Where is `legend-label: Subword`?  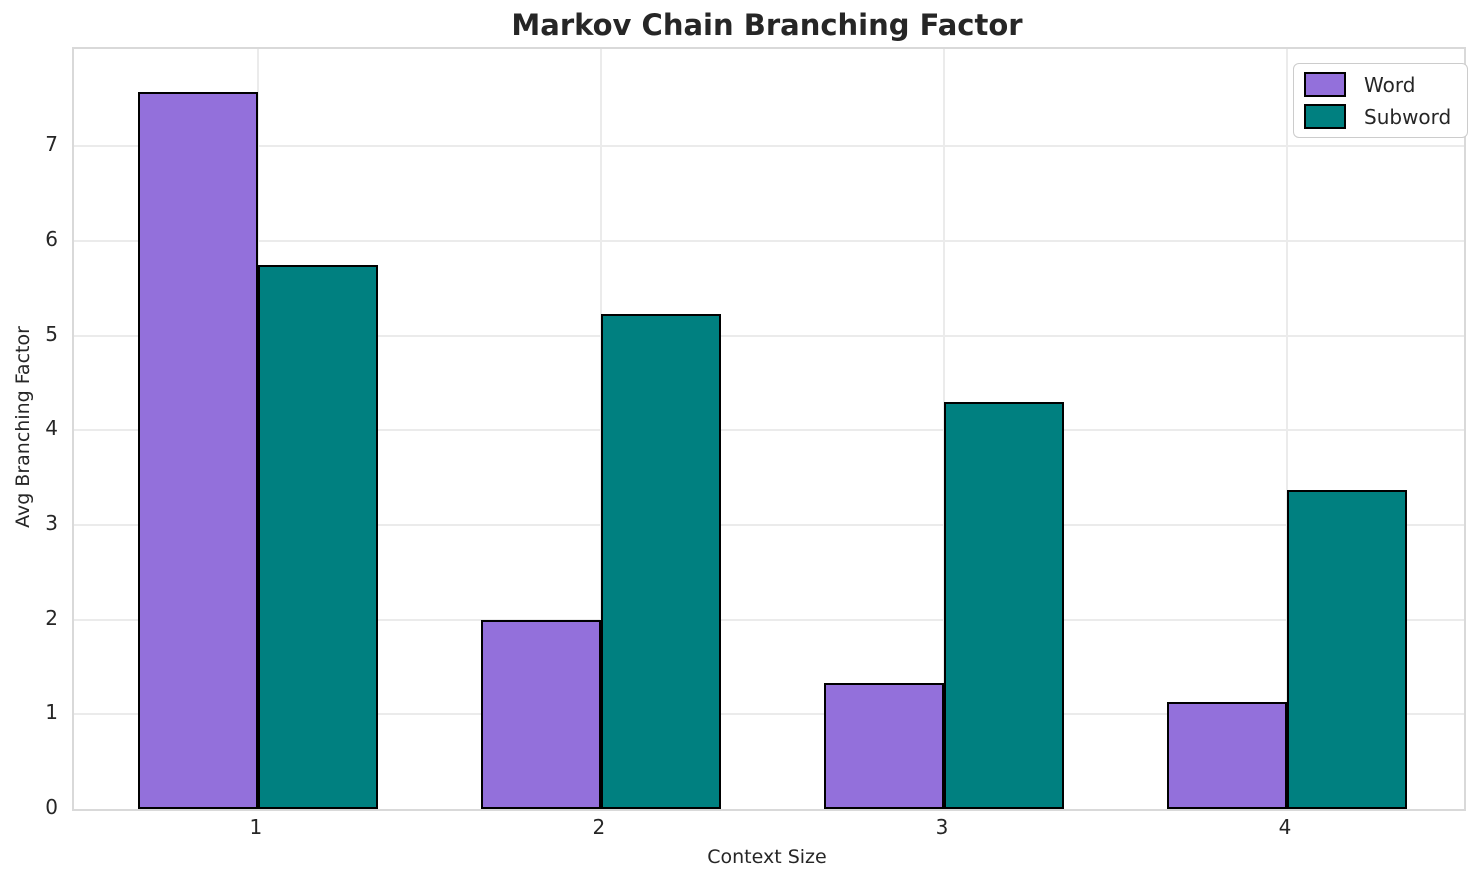 legend-label: Subword is located at coordinates (1408, 116).